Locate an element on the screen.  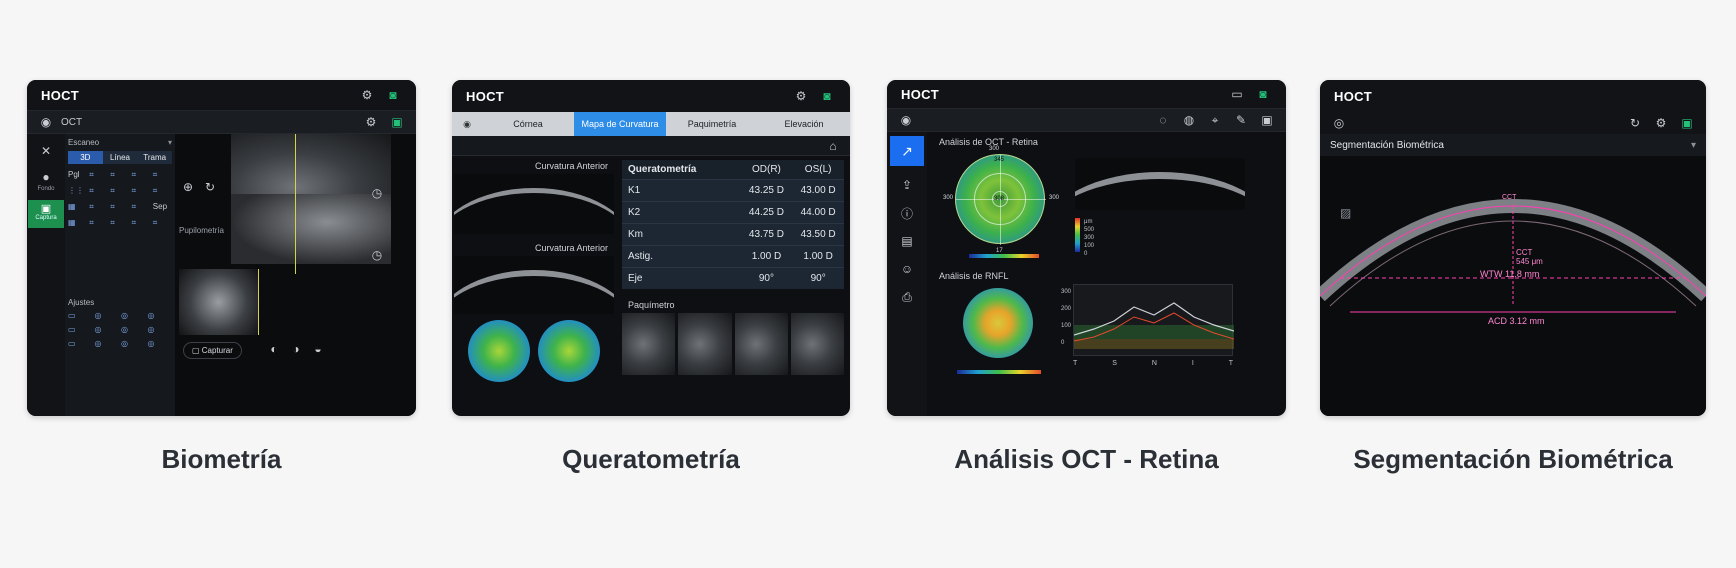
user-icon: ☺ is located at coordinates (907, 269).